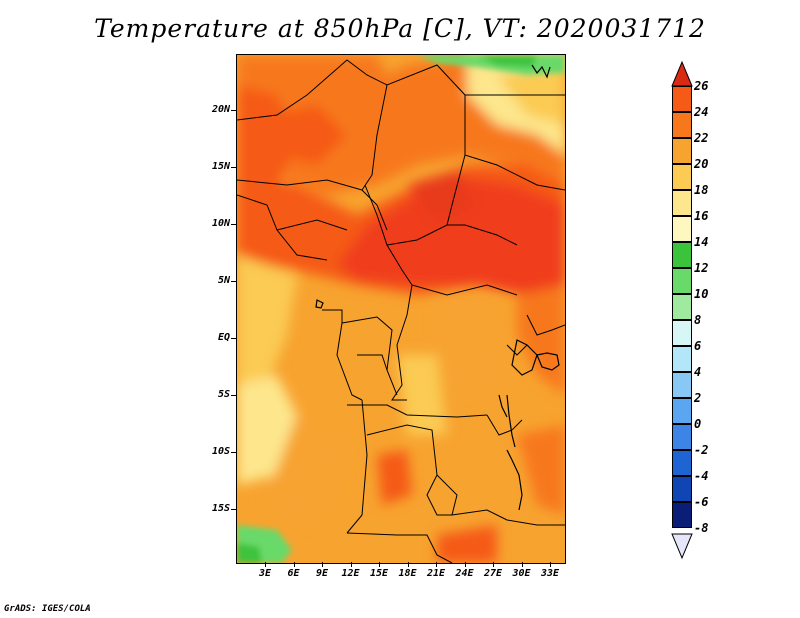 This screenshot has height=618, width=800. Describe the element at coordinates (701, 450) in the screenshot. I see `colorbar-level-label: -2` at that location.